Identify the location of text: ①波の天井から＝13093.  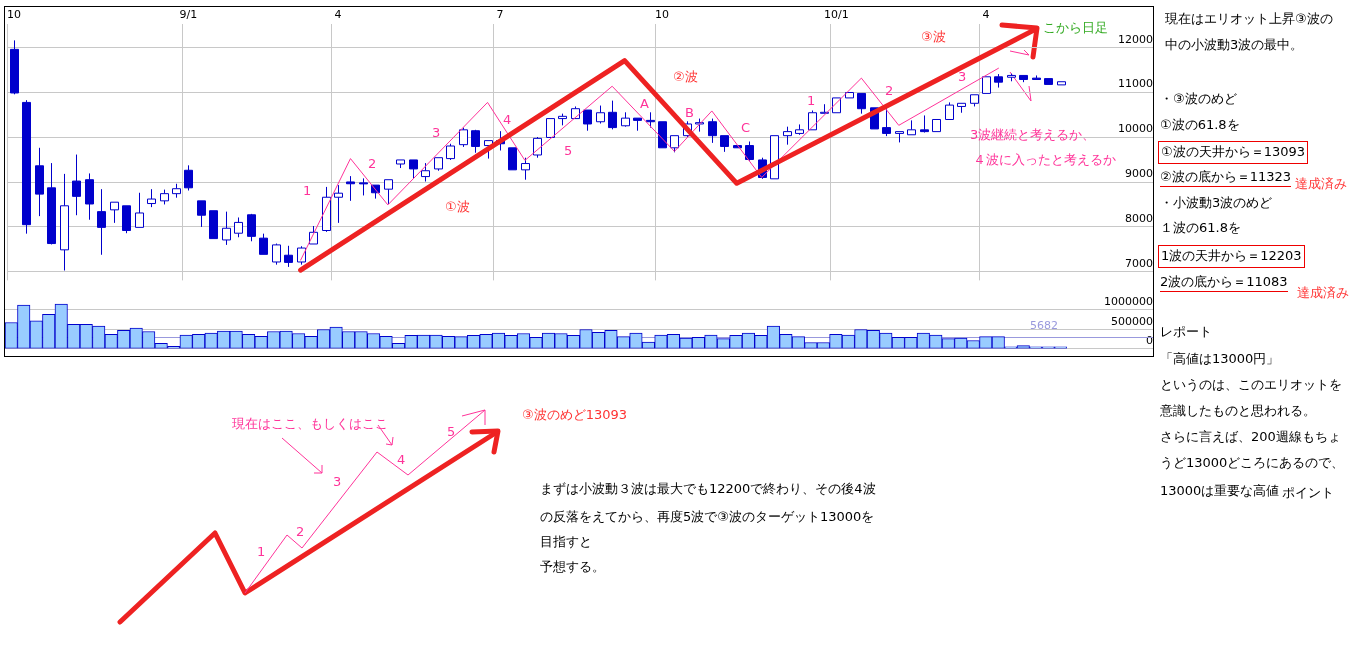
(1233, 152).